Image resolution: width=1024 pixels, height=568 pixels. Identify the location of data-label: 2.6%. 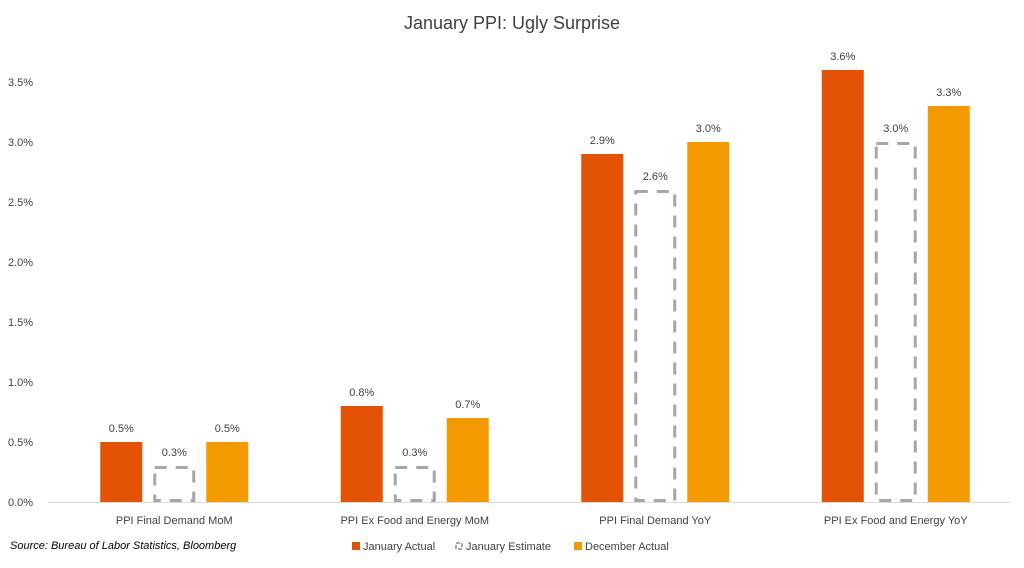
(655, 177).